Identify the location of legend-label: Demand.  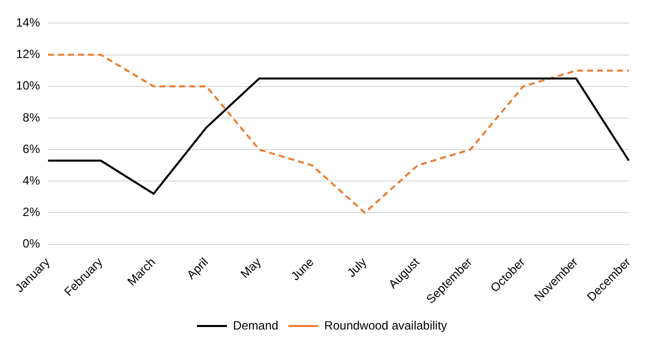
(255, 325).